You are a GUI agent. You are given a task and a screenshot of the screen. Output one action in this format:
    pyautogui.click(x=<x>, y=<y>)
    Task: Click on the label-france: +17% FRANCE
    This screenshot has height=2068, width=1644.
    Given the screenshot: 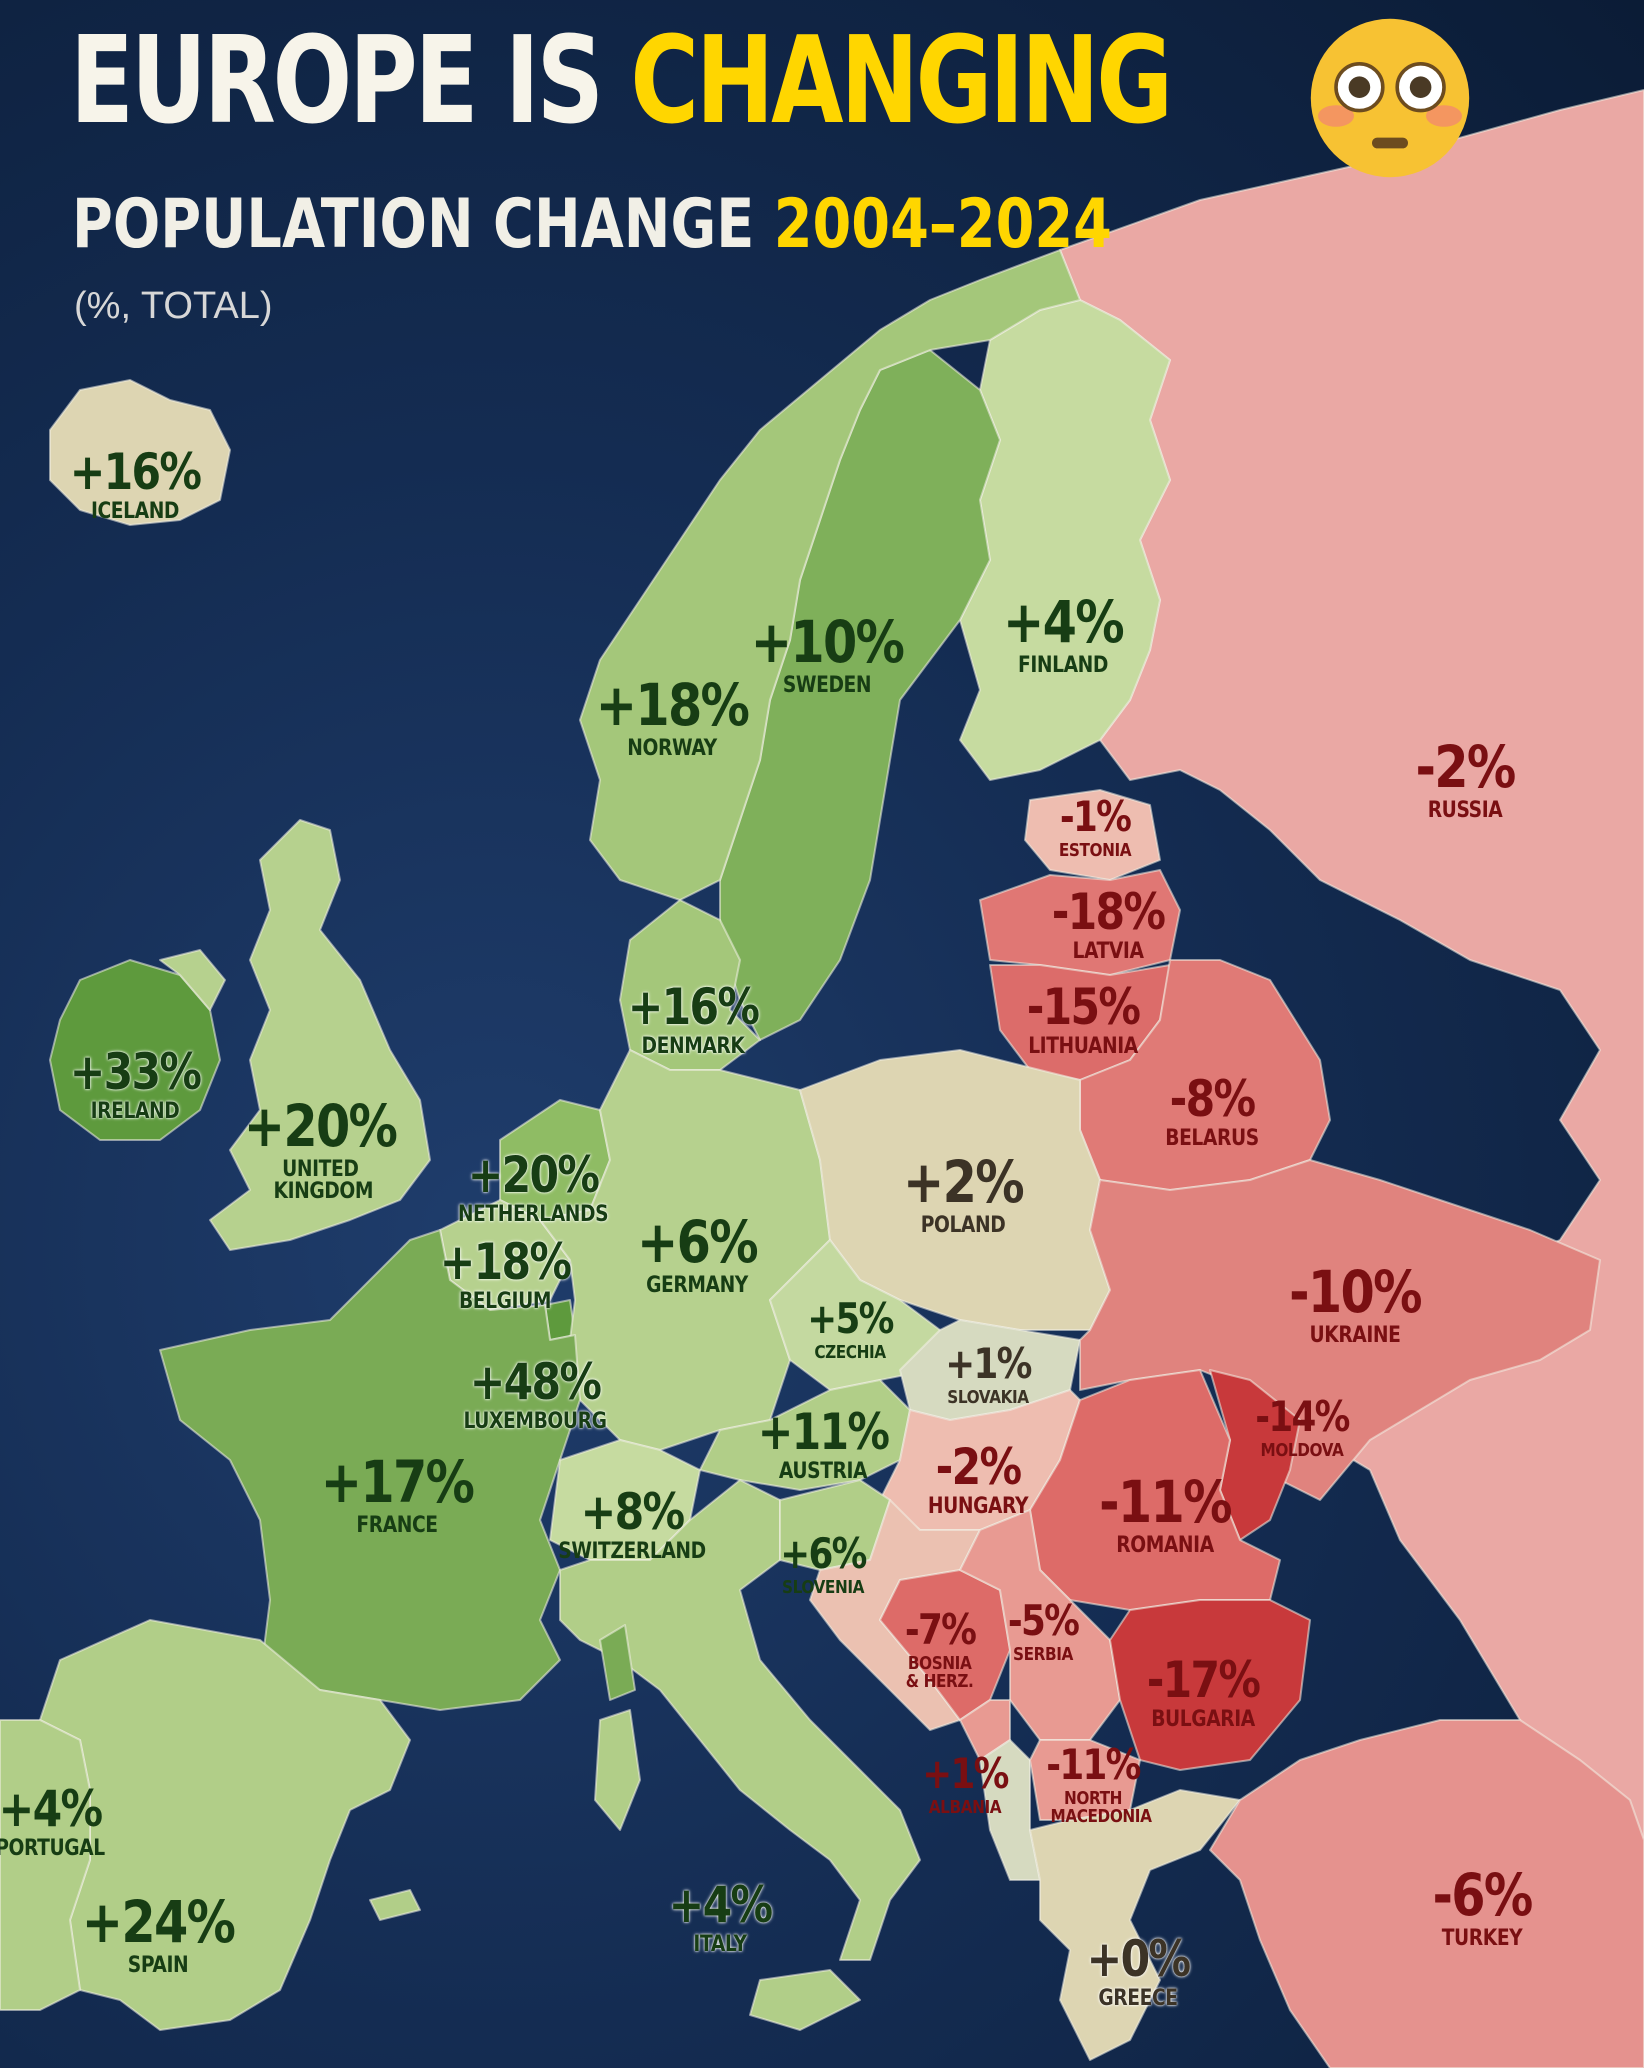 What is the action you would take?
    pyautogui.click(x=396, y=1495)
    